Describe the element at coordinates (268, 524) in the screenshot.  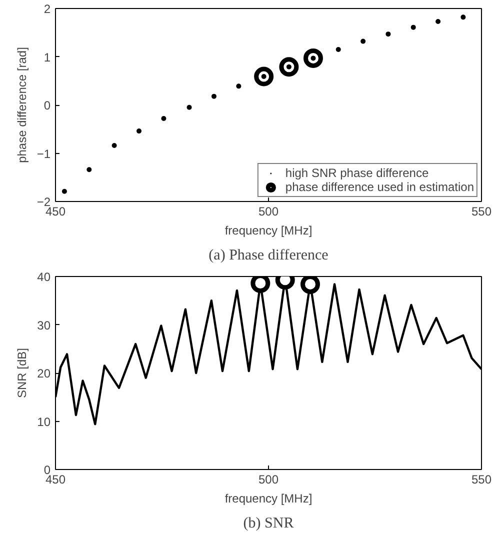
I see `text: (b) SNR` at that location.